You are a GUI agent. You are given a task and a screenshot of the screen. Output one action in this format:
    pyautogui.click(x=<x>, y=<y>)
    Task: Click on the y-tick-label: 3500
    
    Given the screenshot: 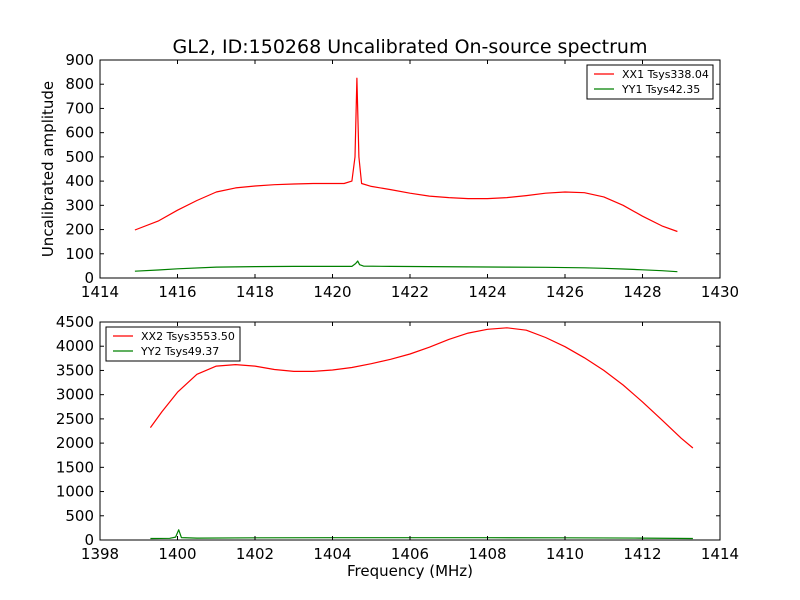 What is the action you would take?
    pyautogui.click(x=75, y=370)
    